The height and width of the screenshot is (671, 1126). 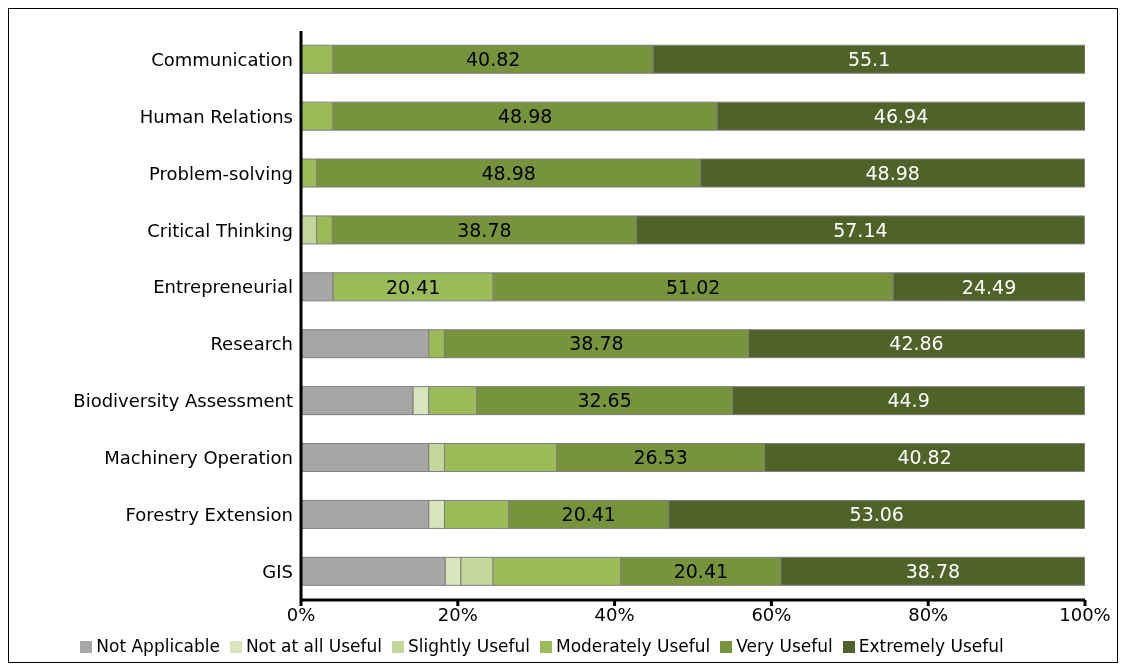 I want to click on x-tick-label: 60%, so click(x=771, y=614).